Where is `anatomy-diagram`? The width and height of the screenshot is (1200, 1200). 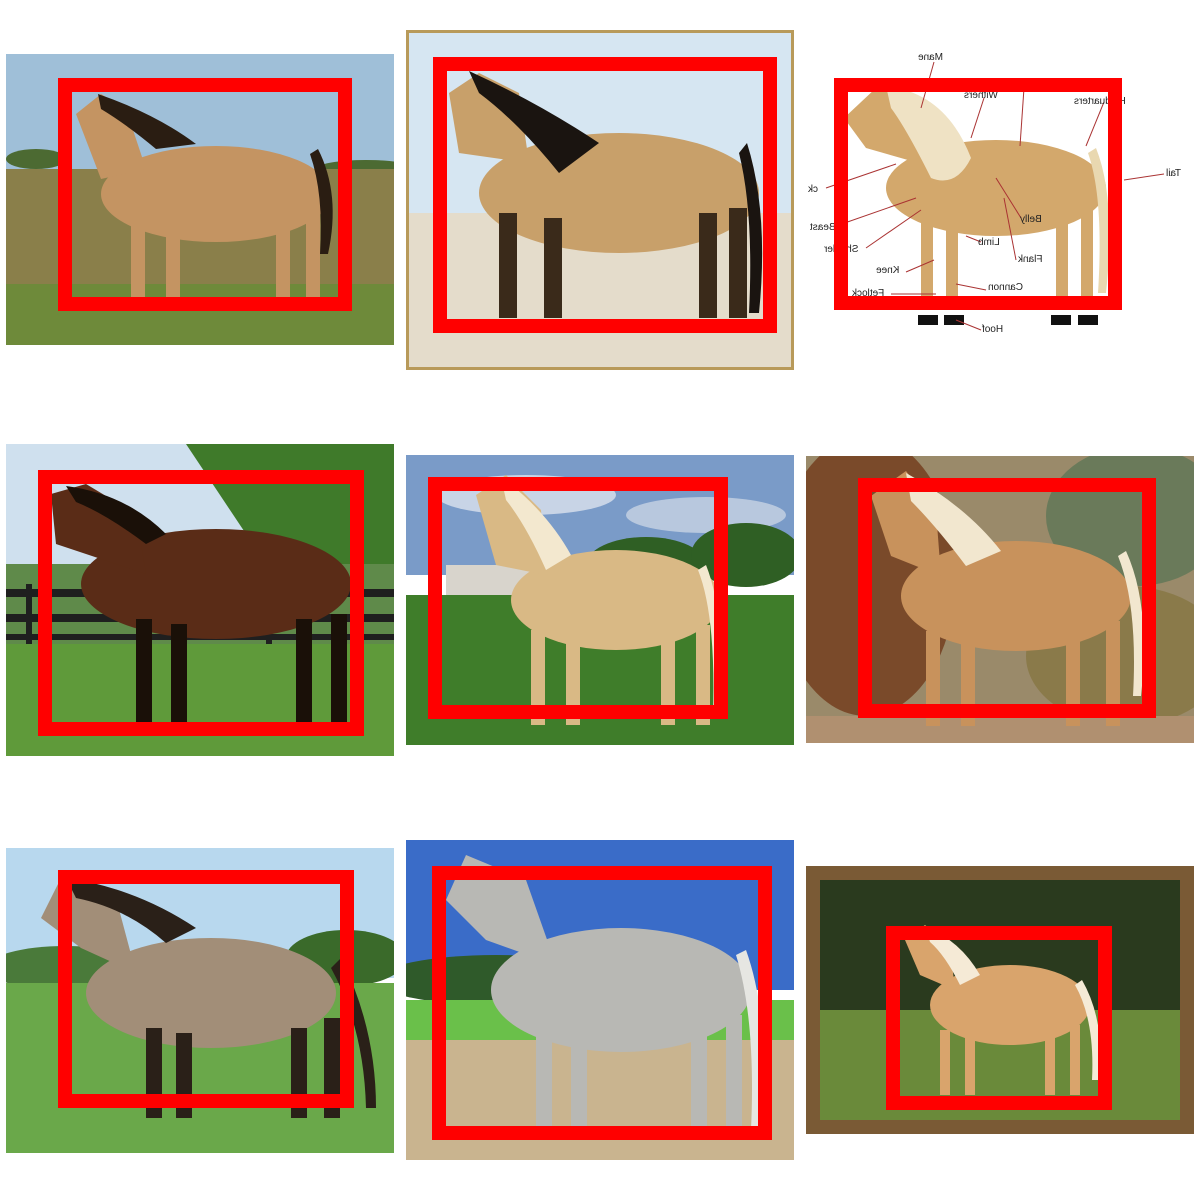 anatomy-diagram is located at coordinates (995, 196).